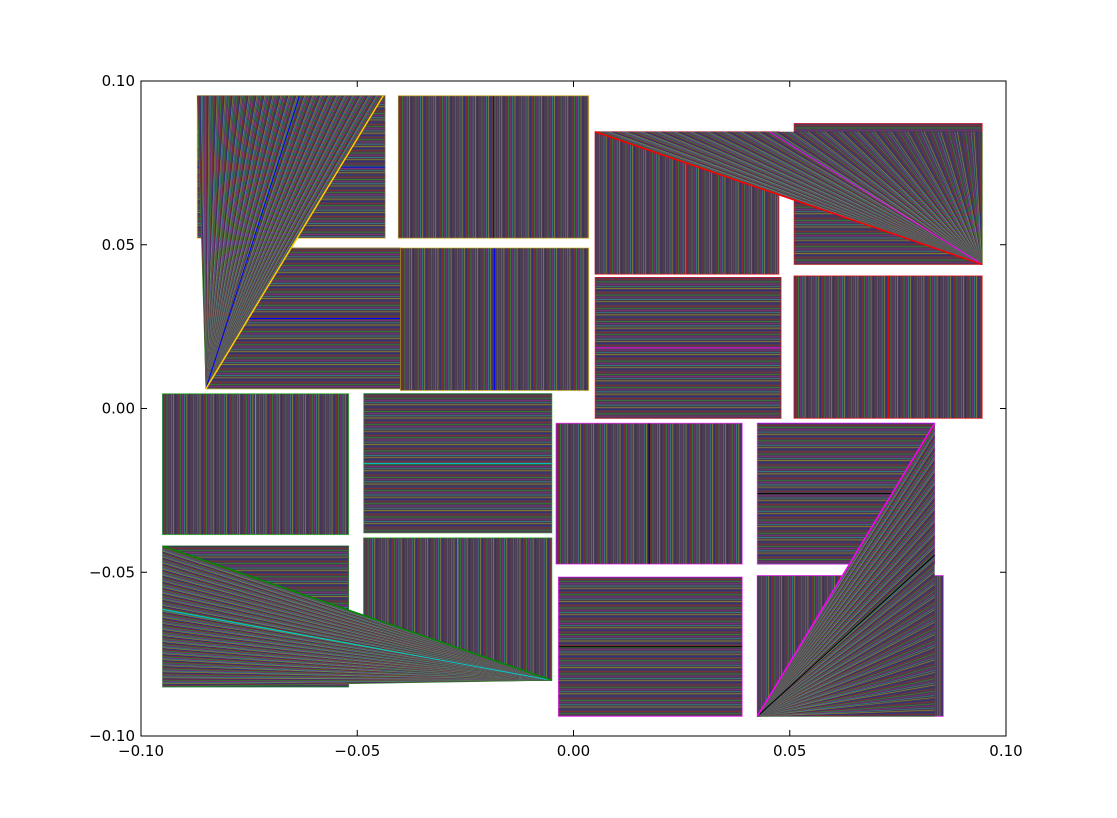 This screenshot has width=1117, height=818. What do you see at coordinates (1005, 751) in the screenshot?
I see `x-tick-label: 0.10` at bounding box center [1005, 751].